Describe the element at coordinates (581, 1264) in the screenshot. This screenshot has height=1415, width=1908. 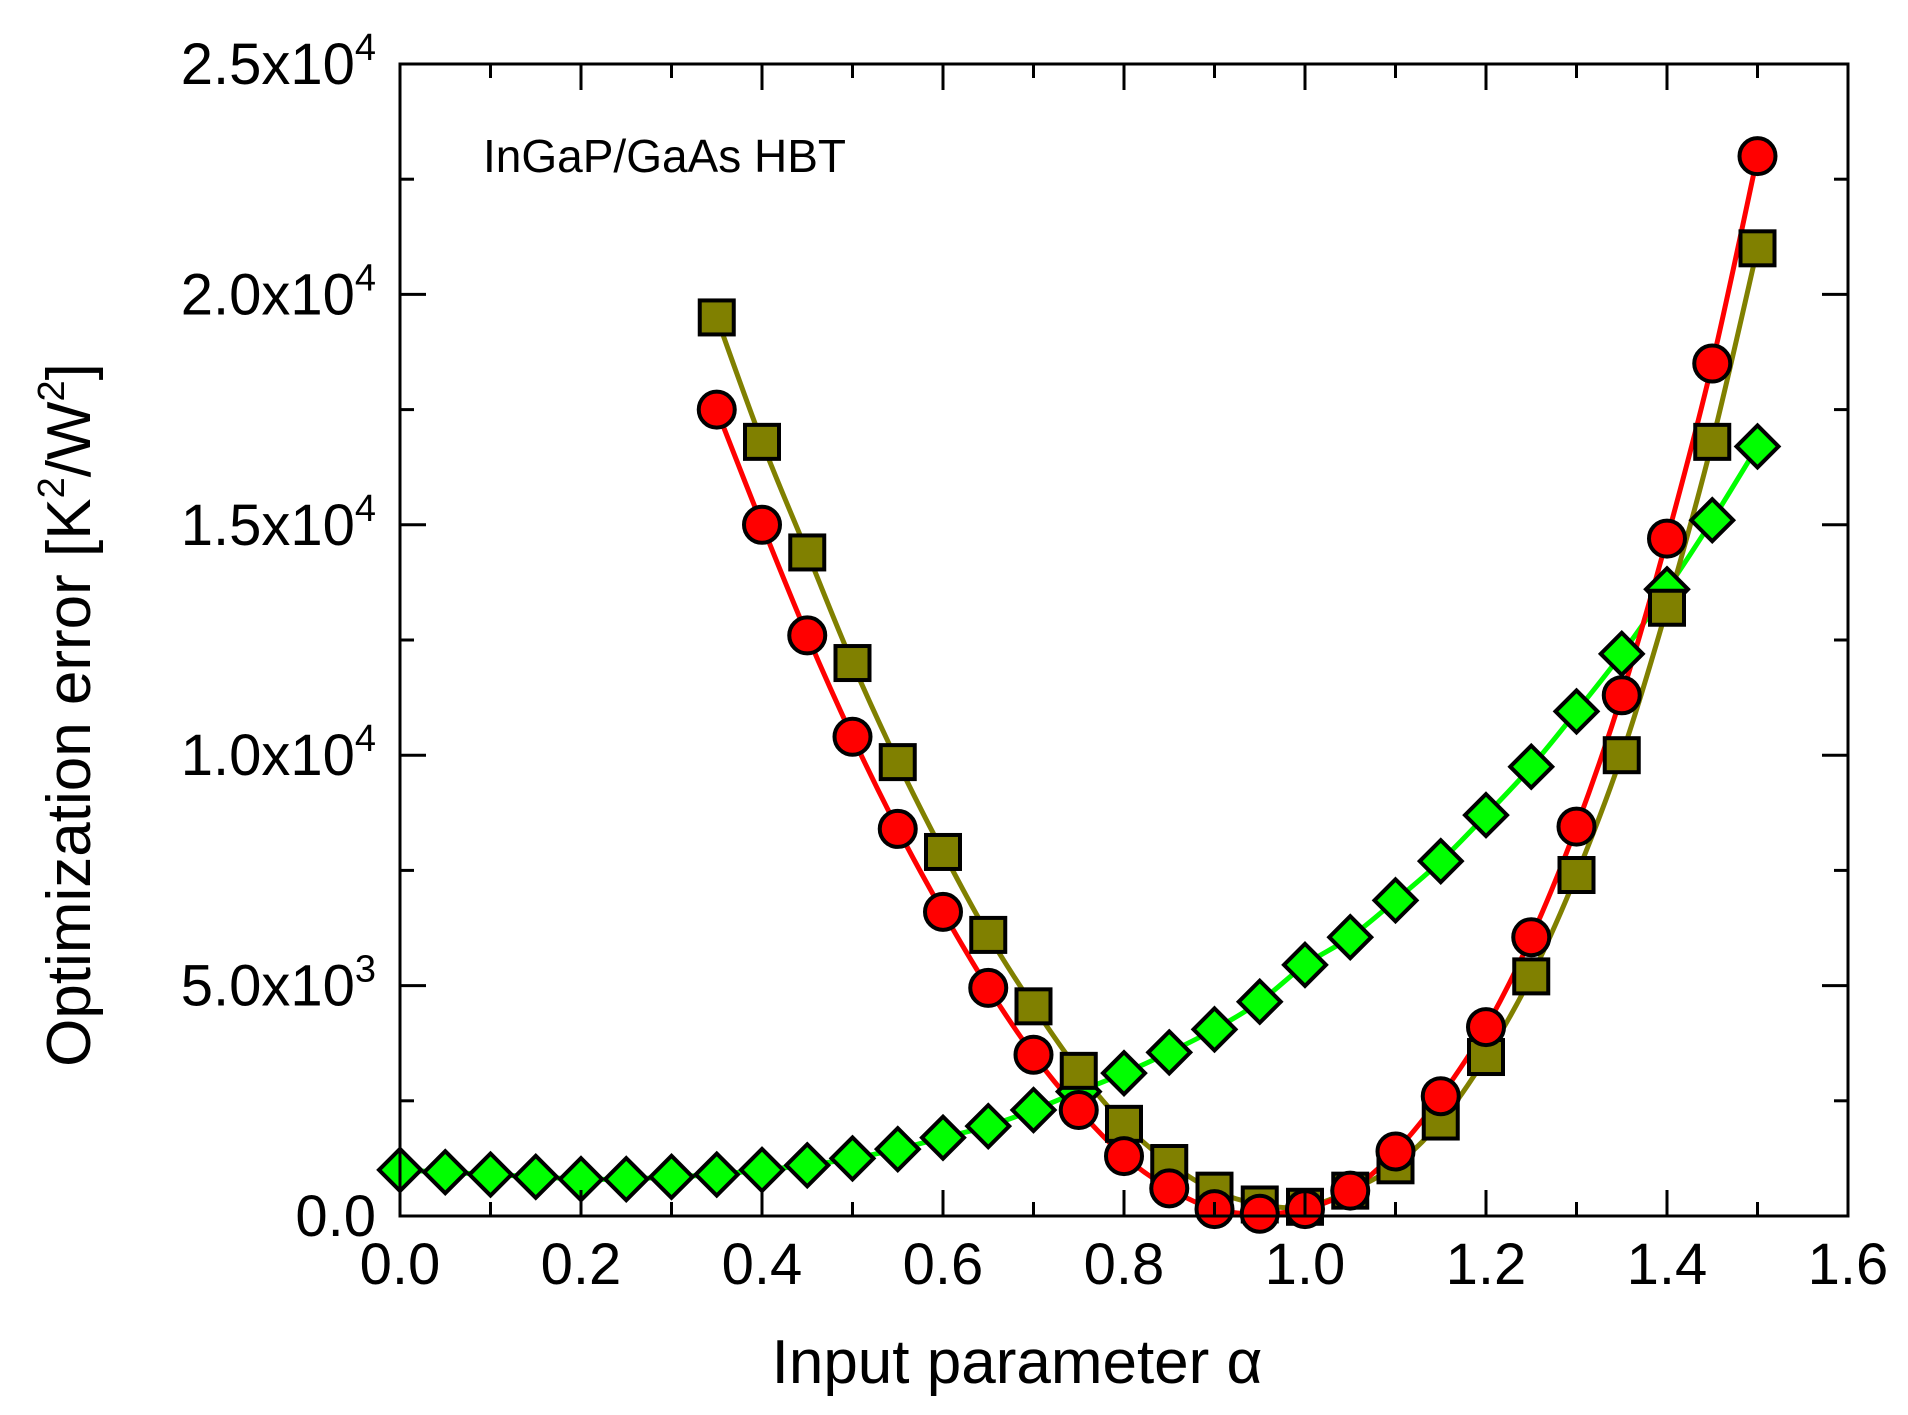
I see `x-tick-label: 0.2` at that location.